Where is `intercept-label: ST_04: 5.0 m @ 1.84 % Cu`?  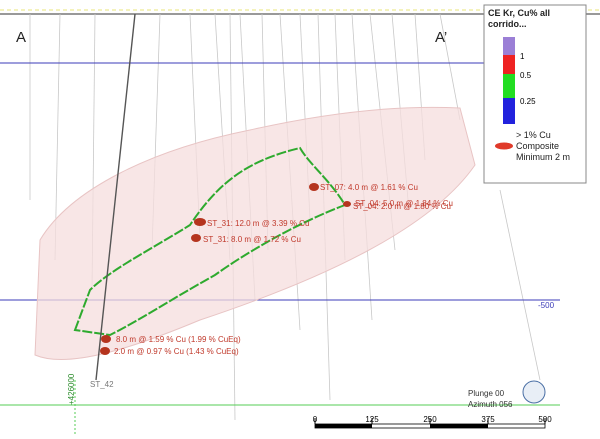
intercept-label: ST_04: 5.0 m @ 1.84 % Cu is located at coordinates (404, 203).